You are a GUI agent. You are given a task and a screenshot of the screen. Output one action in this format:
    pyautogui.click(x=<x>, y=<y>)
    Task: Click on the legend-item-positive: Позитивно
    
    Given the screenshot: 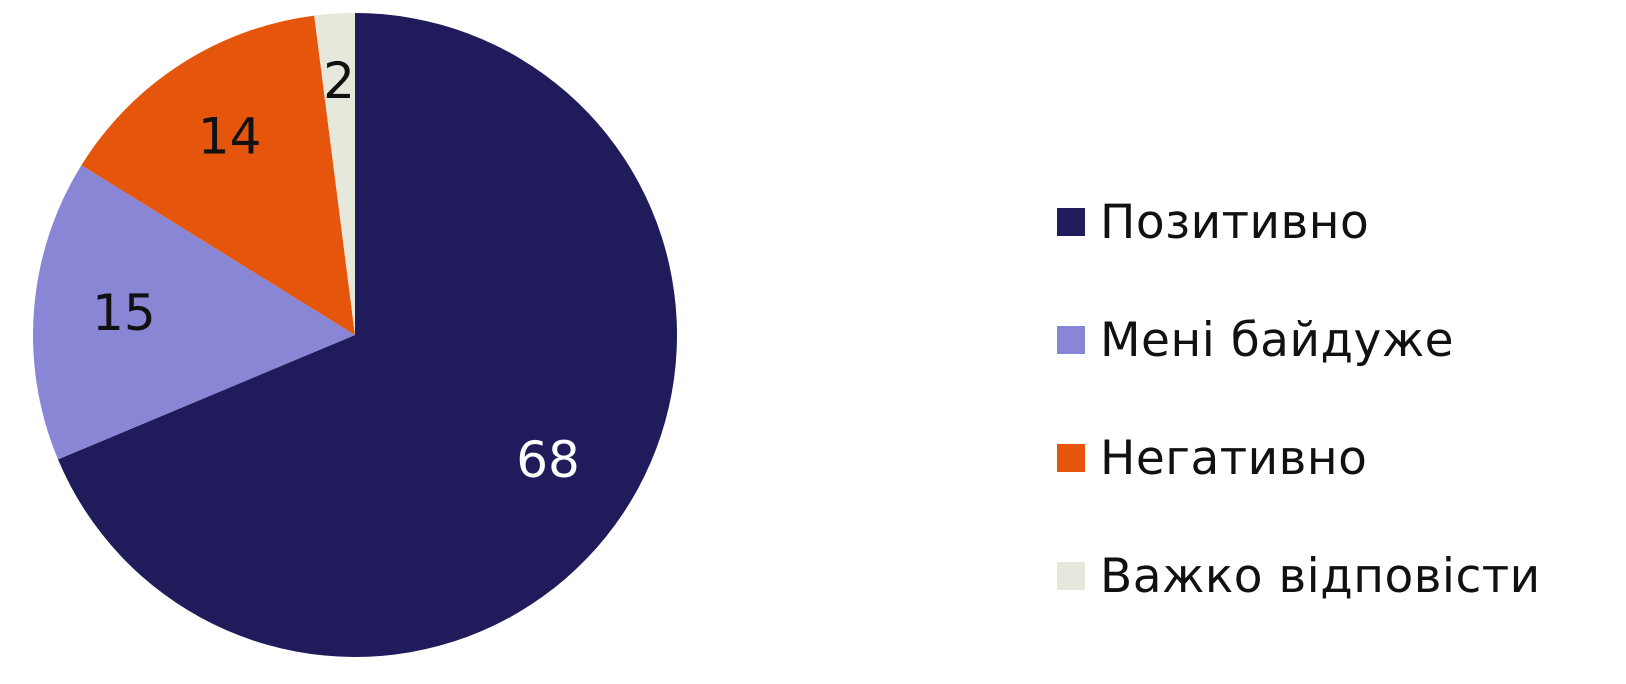 What is the action you would take?
    pyautogui.click(x=1299, y=222)
    